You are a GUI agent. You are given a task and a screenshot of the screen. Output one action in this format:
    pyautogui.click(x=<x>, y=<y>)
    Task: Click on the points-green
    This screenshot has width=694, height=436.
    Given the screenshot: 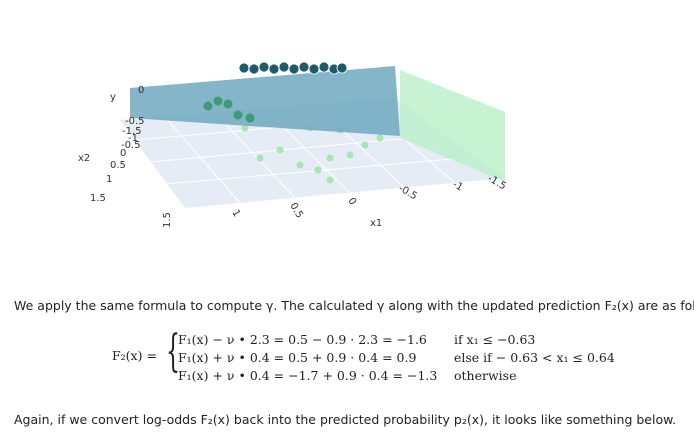 What is the action you would take?
    pyautogui.click(x=229, y=109)
    